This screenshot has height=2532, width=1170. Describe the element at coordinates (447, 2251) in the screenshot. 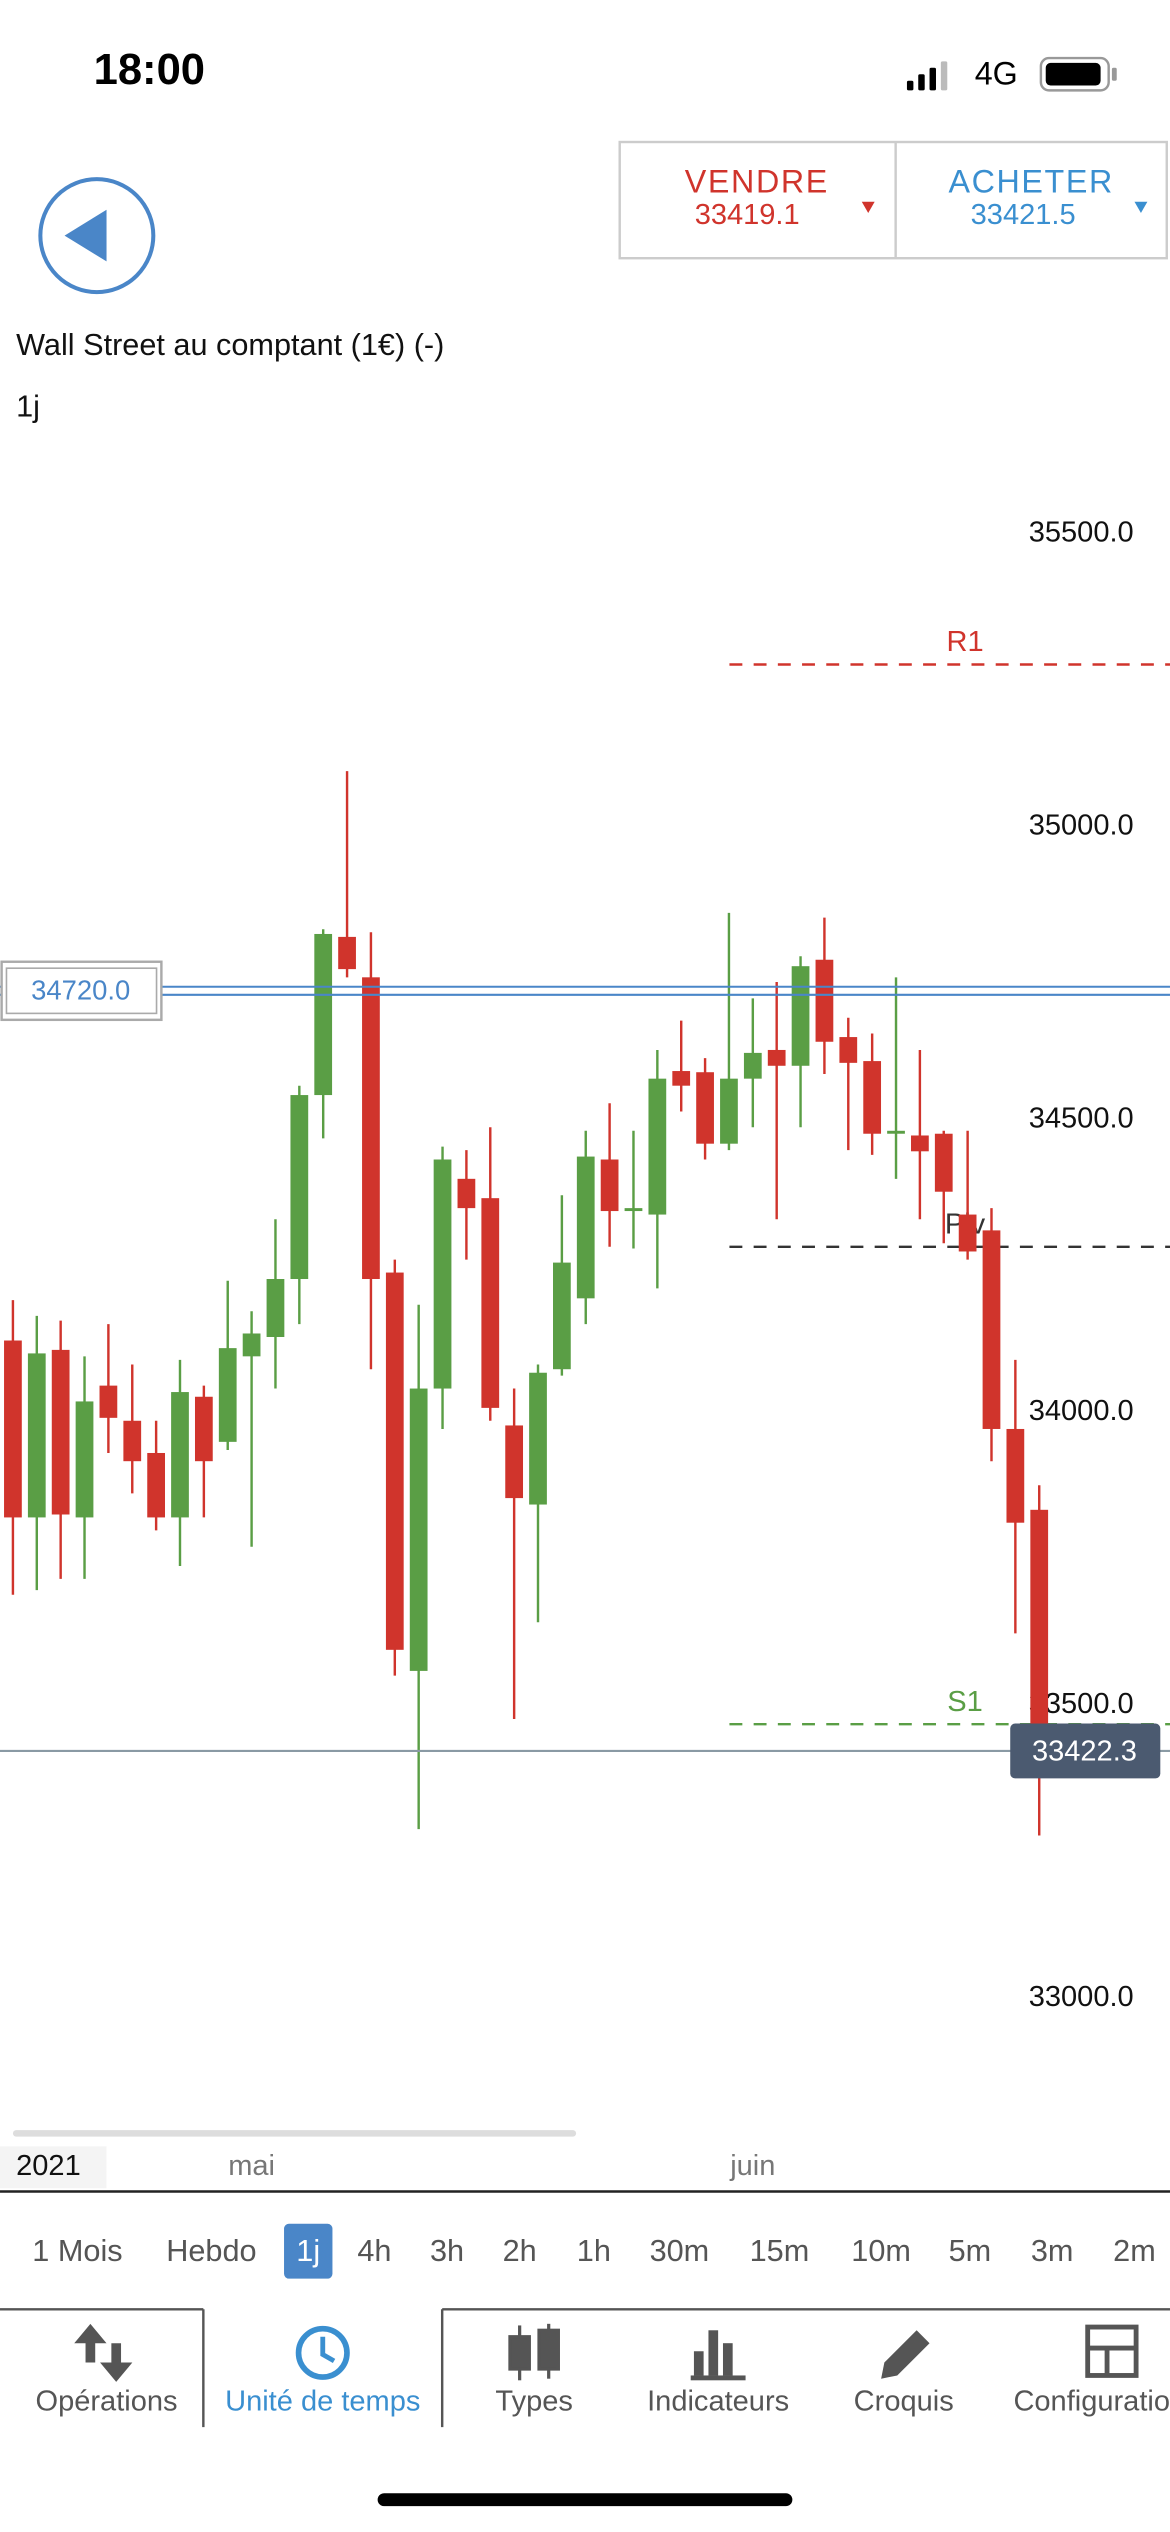

I see `timeframe-option: 3h` at that location.